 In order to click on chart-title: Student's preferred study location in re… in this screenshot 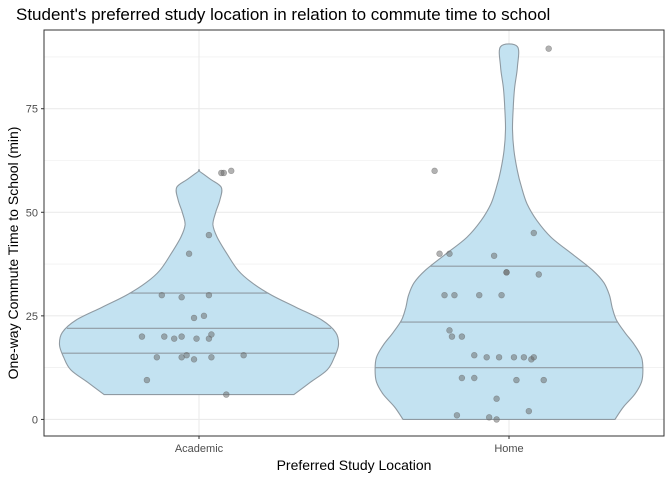, I will do `click(283, 14)`.